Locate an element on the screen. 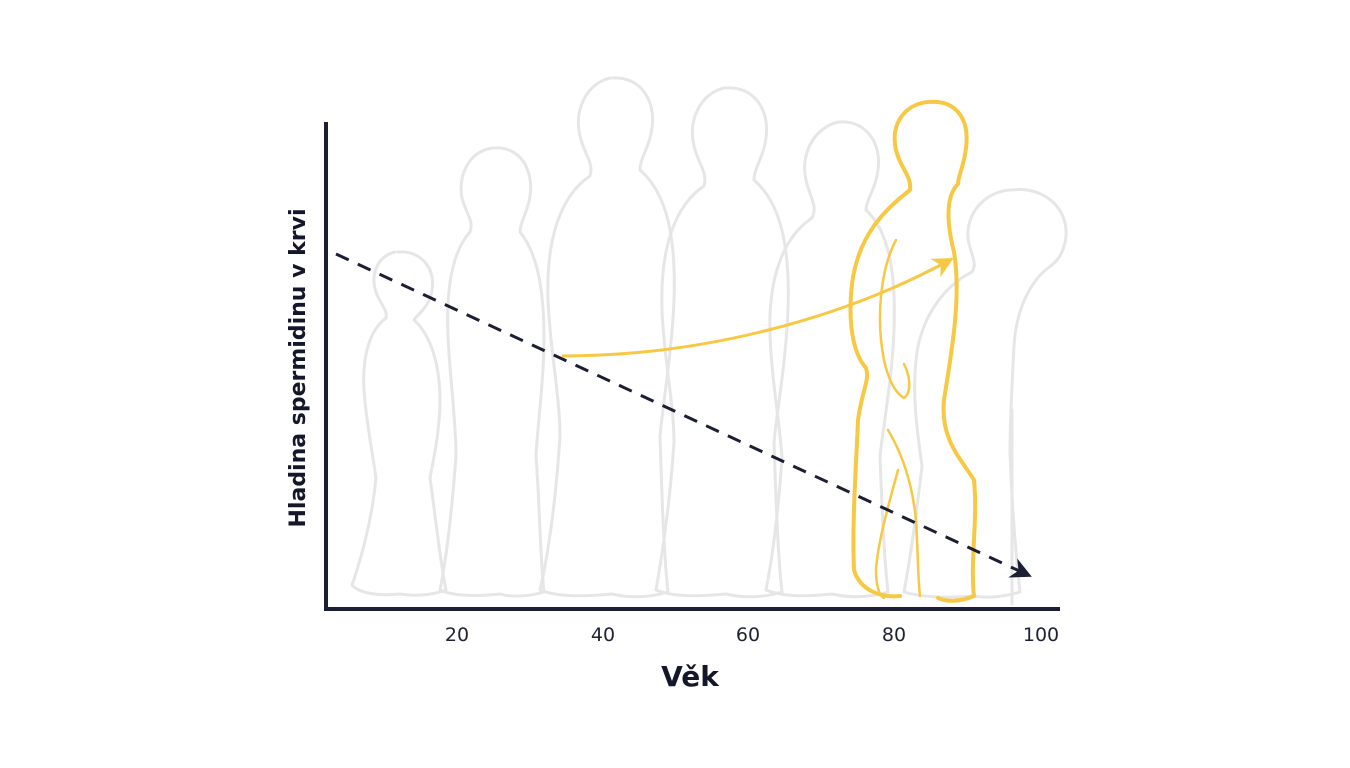 The width and height of the screenshot is (1350, 768). silhouette-young-adult is located at coordinates (607, 337).